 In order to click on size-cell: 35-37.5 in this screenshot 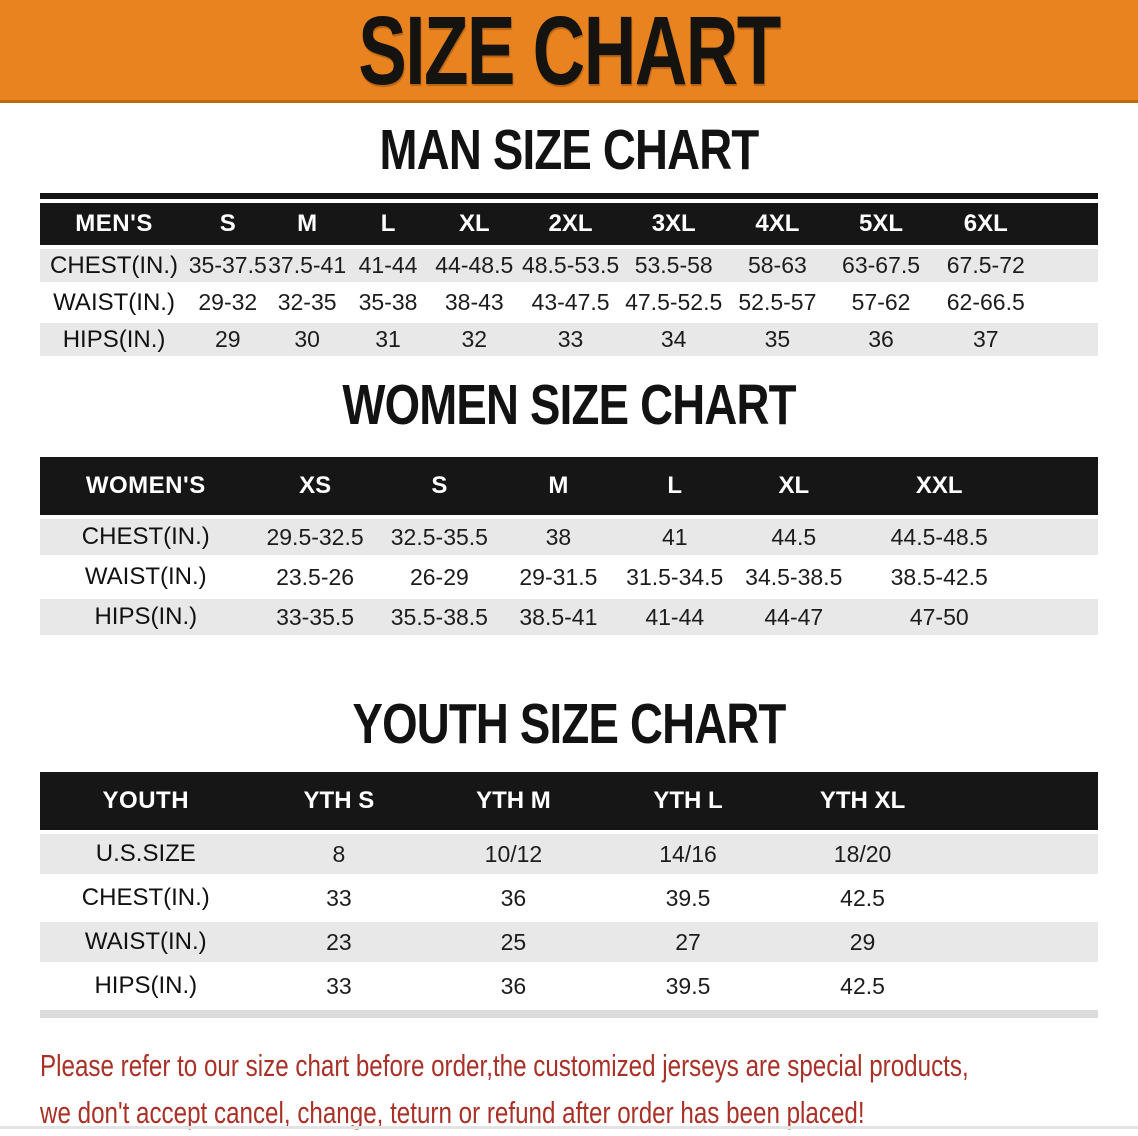, I will do `click(228, 265)`.